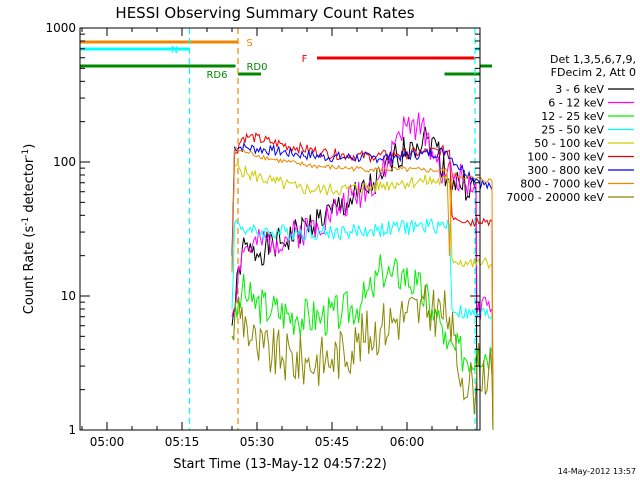  I want to click on legend-entry-label: 800 - 7000 keV, so click(562, 184).